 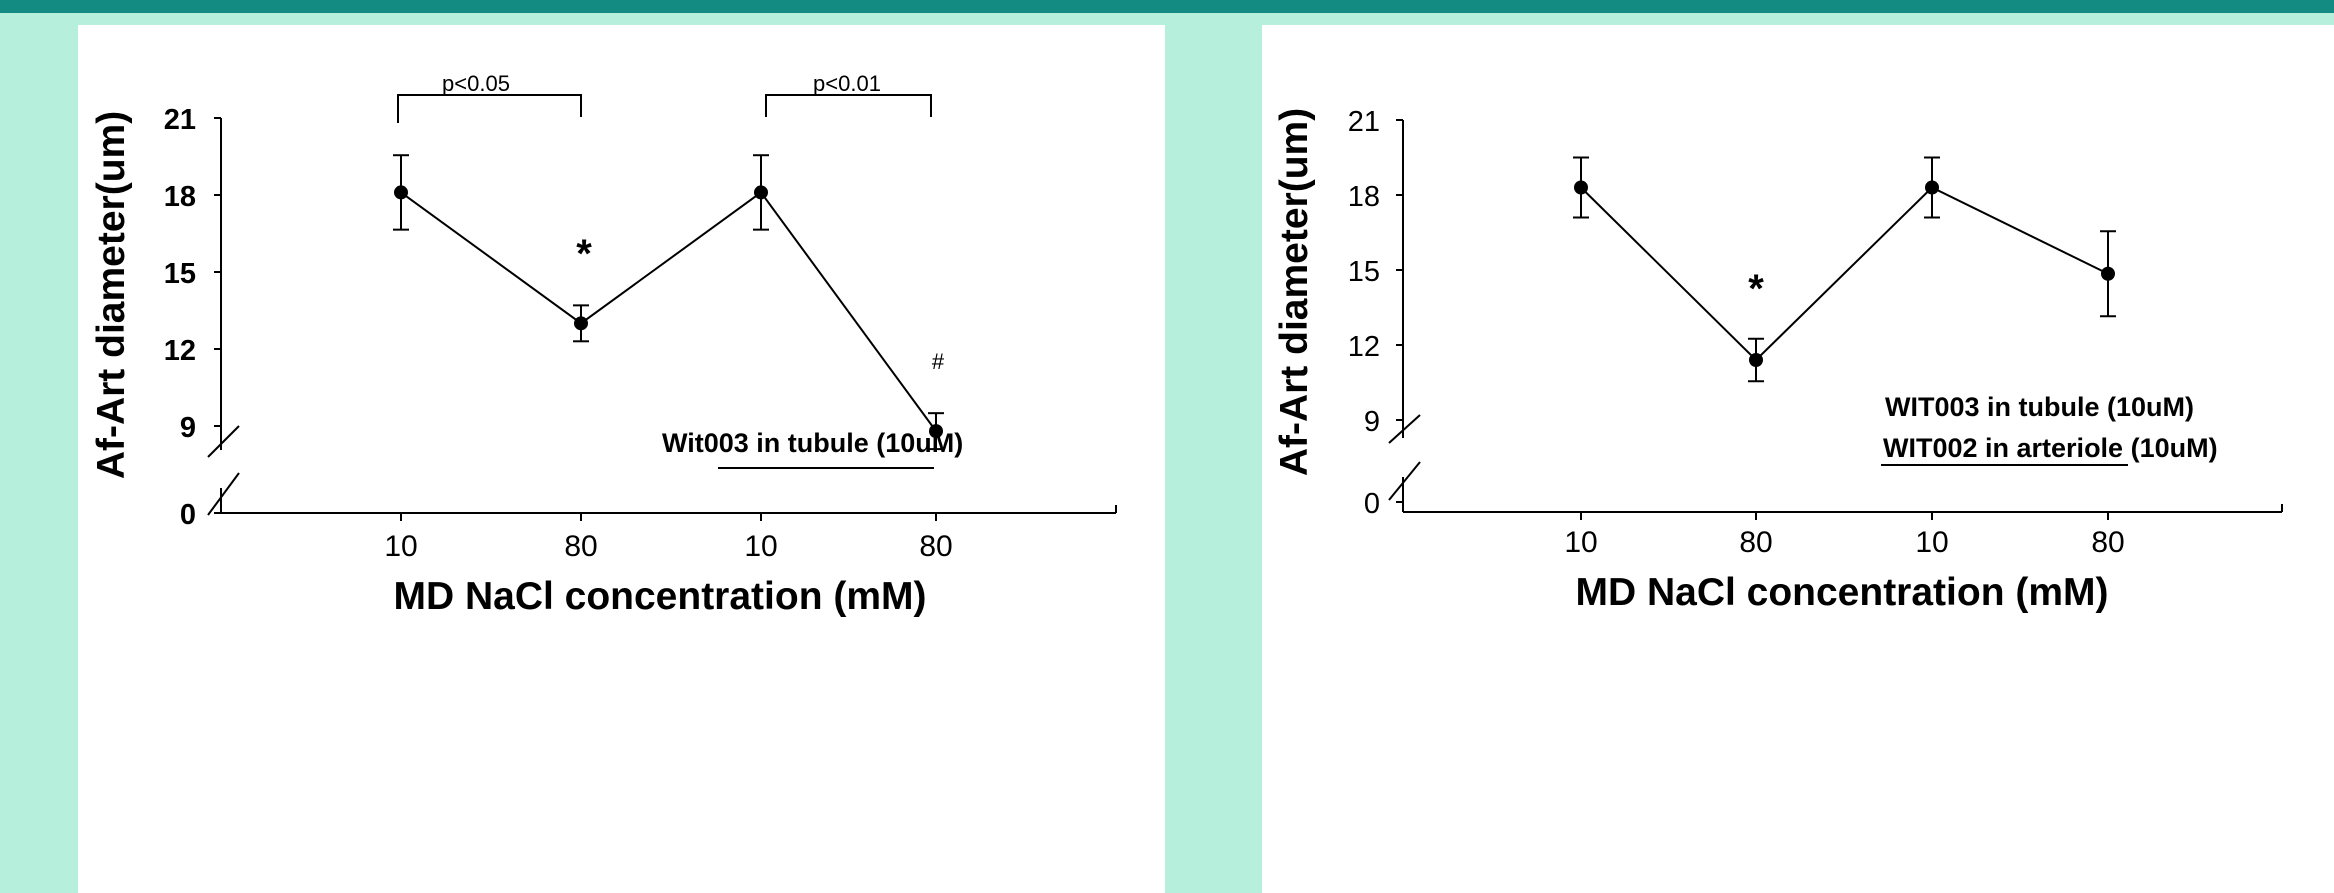 I want to click on condition-label: Wit003 in tubule (10uM), so click(x=812, y=443).